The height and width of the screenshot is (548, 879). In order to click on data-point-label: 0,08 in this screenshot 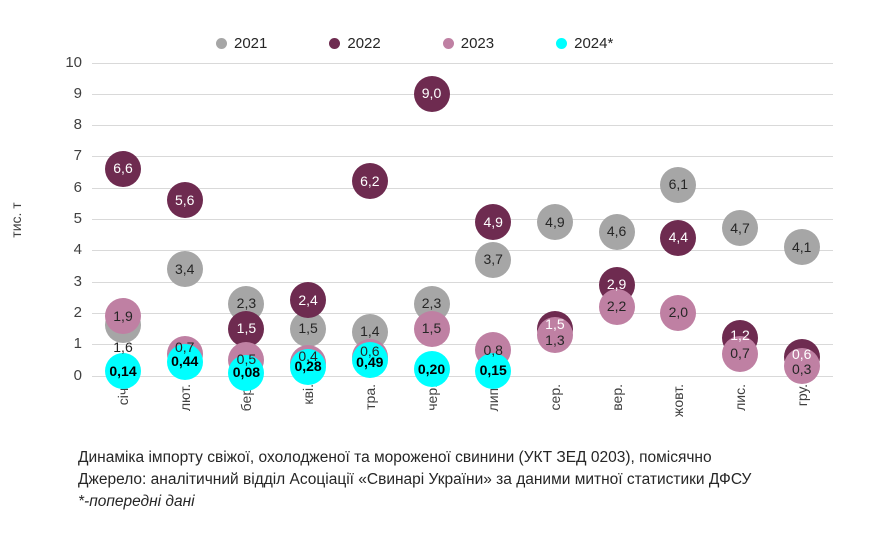, I will do `click(246, 372)`.